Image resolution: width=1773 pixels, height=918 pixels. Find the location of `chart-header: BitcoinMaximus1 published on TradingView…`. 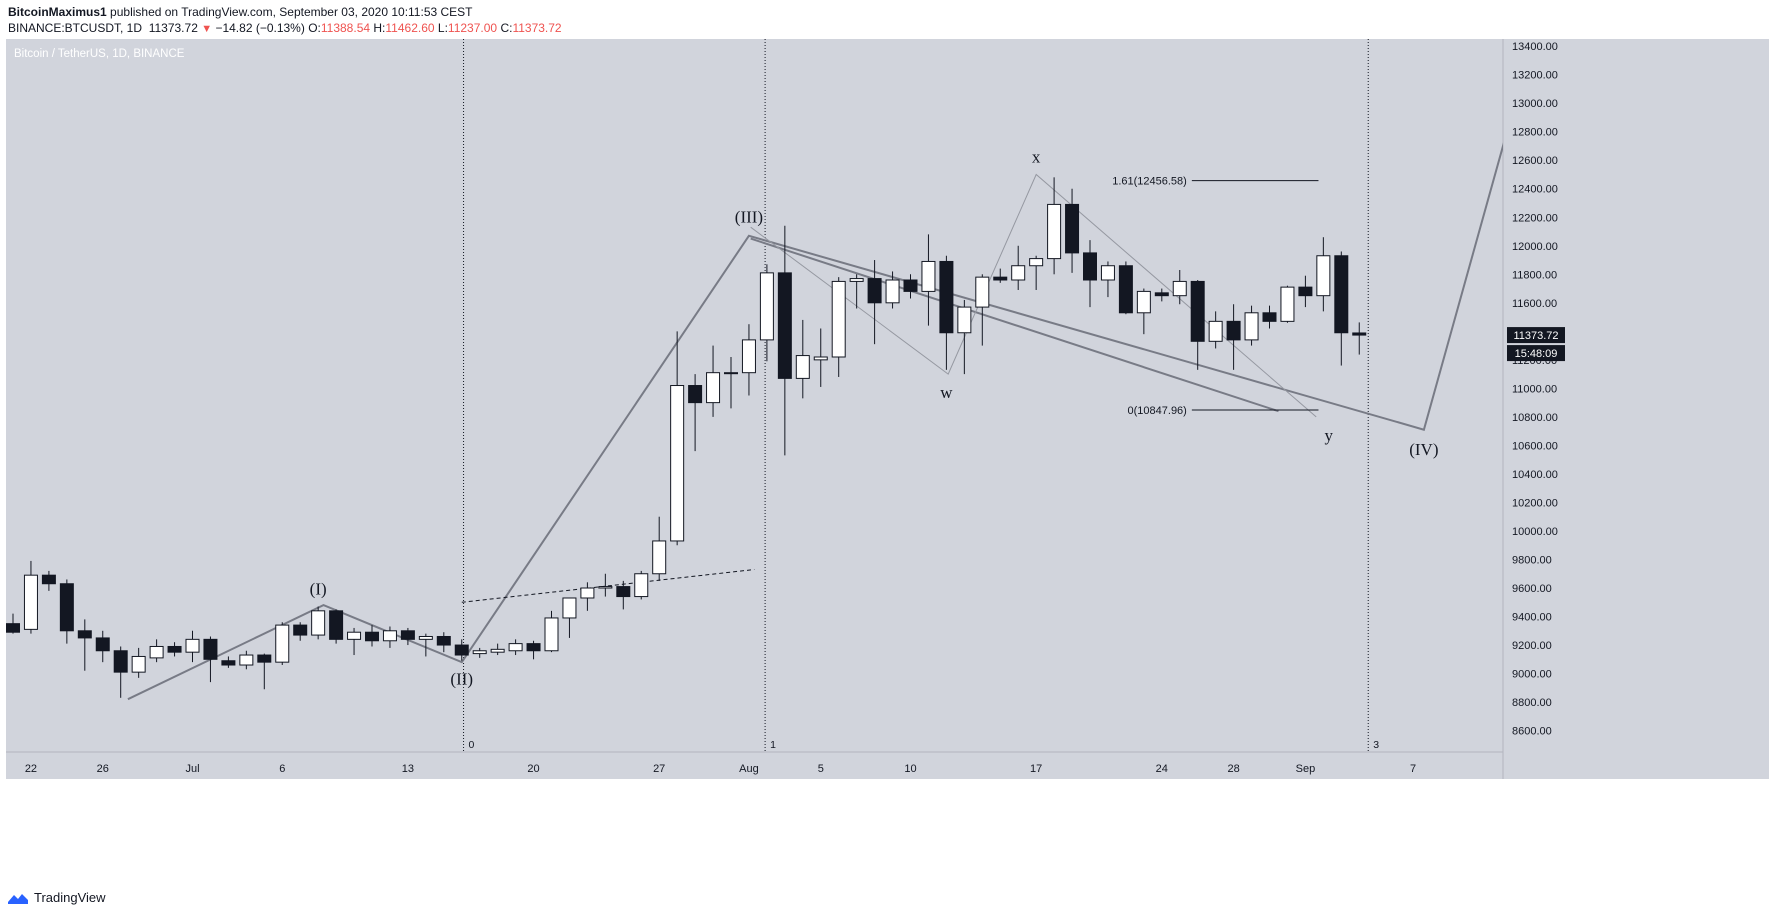

chart-header: BitcoinMaximus1 published on TradingView… is located at coordinates (285, 20).